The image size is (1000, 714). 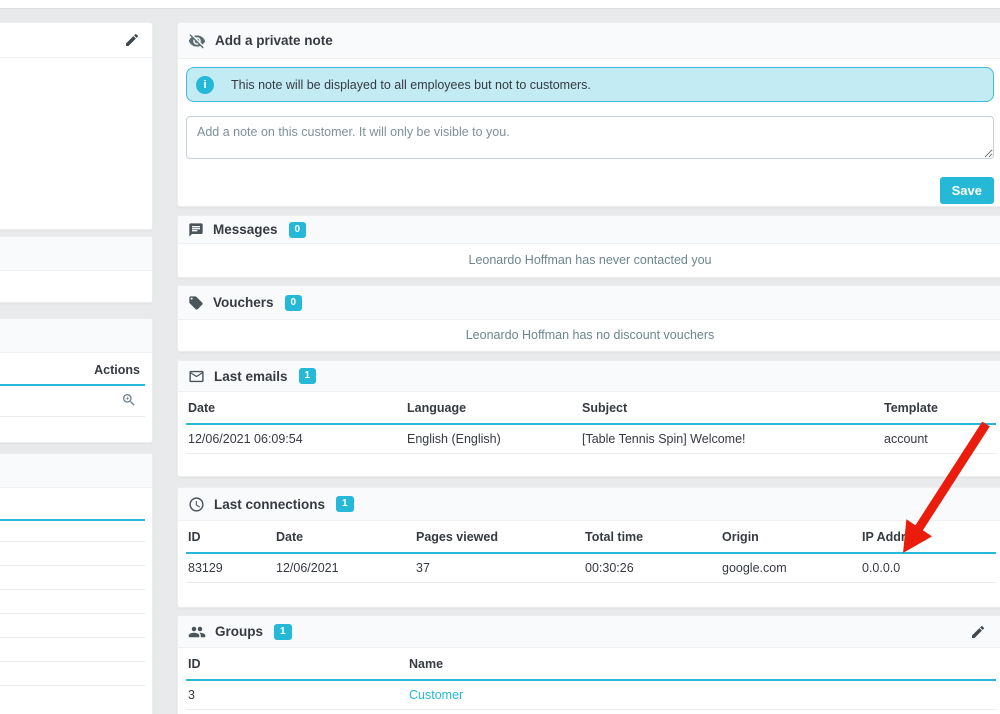 I want to click on col-header-origin: Origin, so click(x=790, y=537).